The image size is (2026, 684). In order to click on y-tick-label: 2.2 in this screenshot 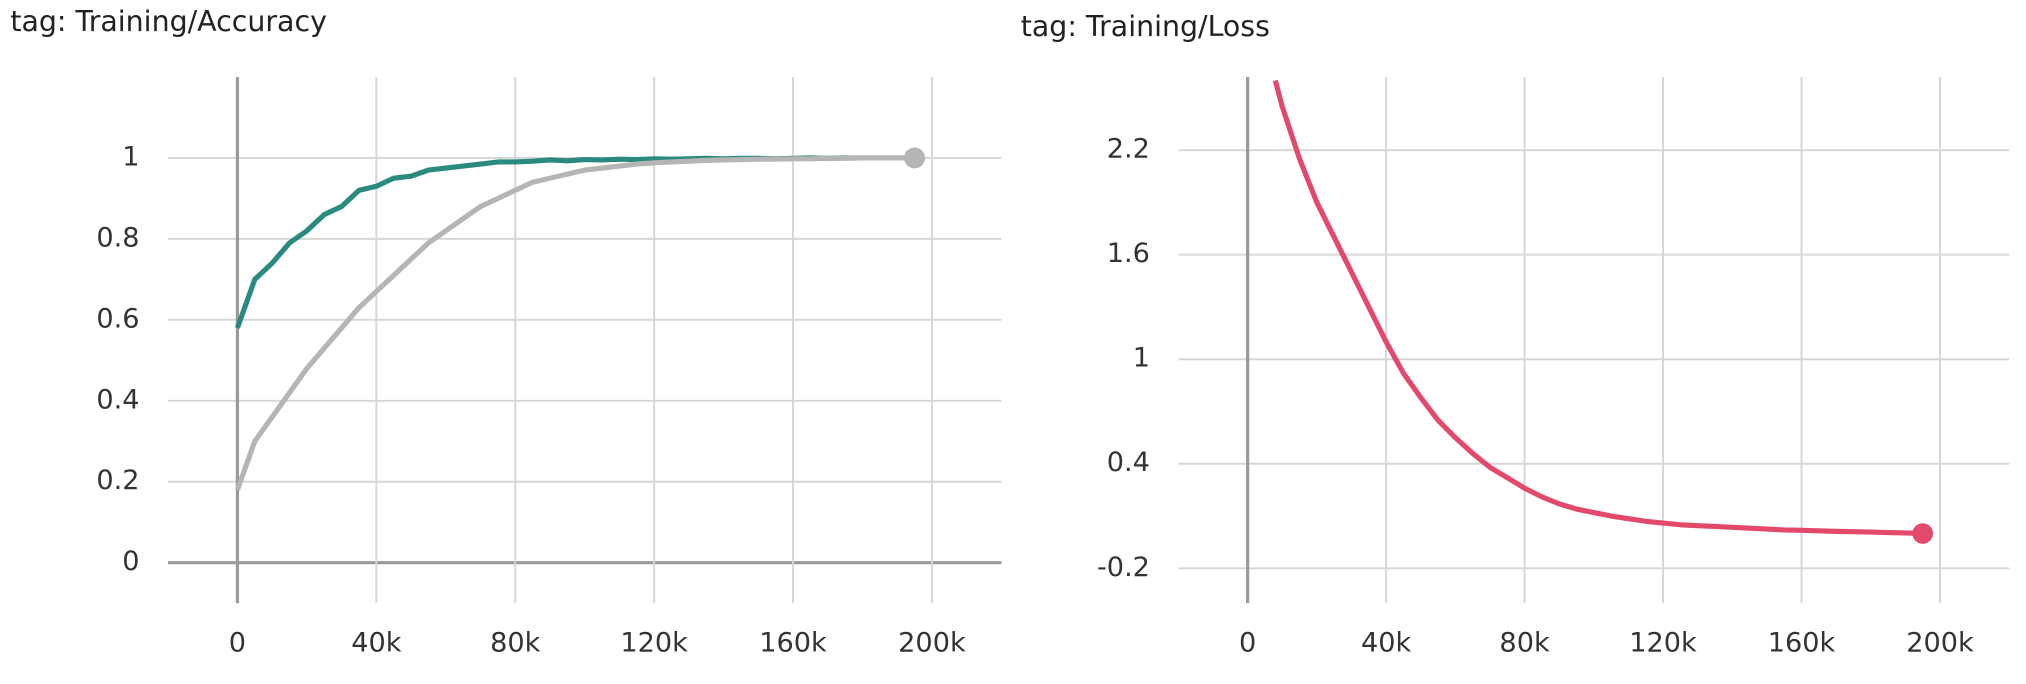, I will do `click(1128, 149)`.